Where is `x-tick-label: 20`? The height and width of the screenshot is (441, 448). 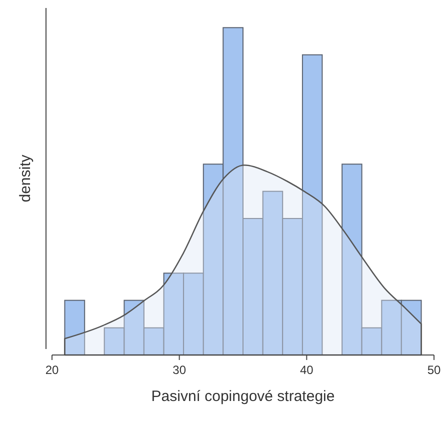 x-tick-label: 20 is located at coordinates (52, 370).